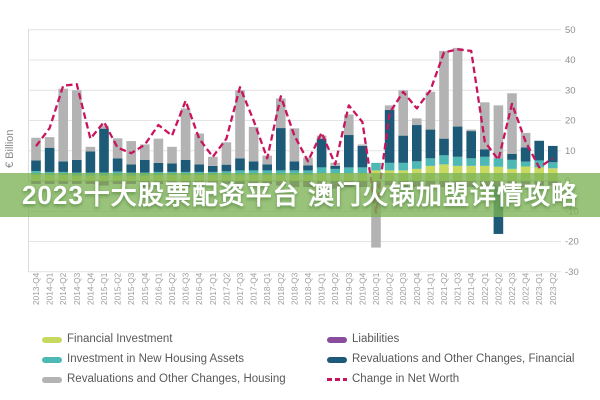 The image size is (600, 400). What do you see at coordinates (362, 288) in the screenshot?
I see `x-axis-tick-label: 2019-Q4` at bounding box center [362, 288].